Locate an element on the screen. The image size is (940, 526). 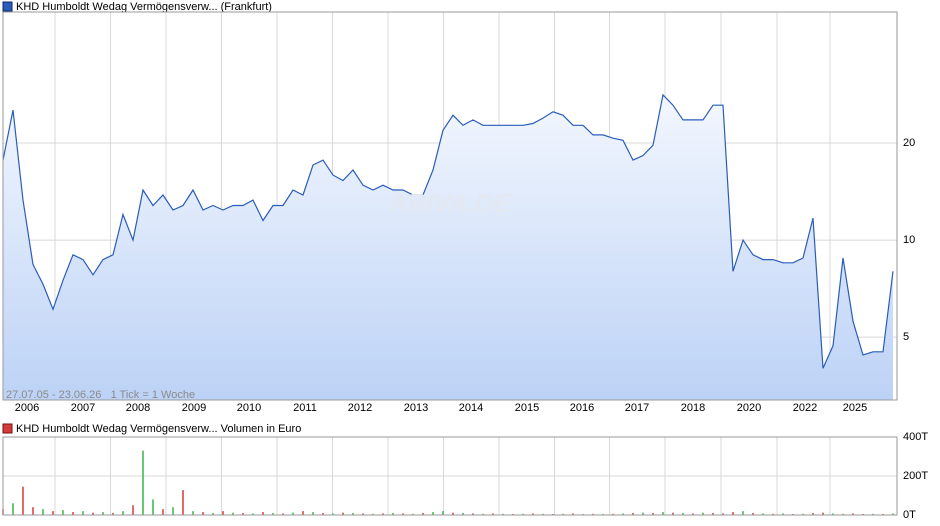
x-tick-label: 2025 is located at coordinates (855, 408).